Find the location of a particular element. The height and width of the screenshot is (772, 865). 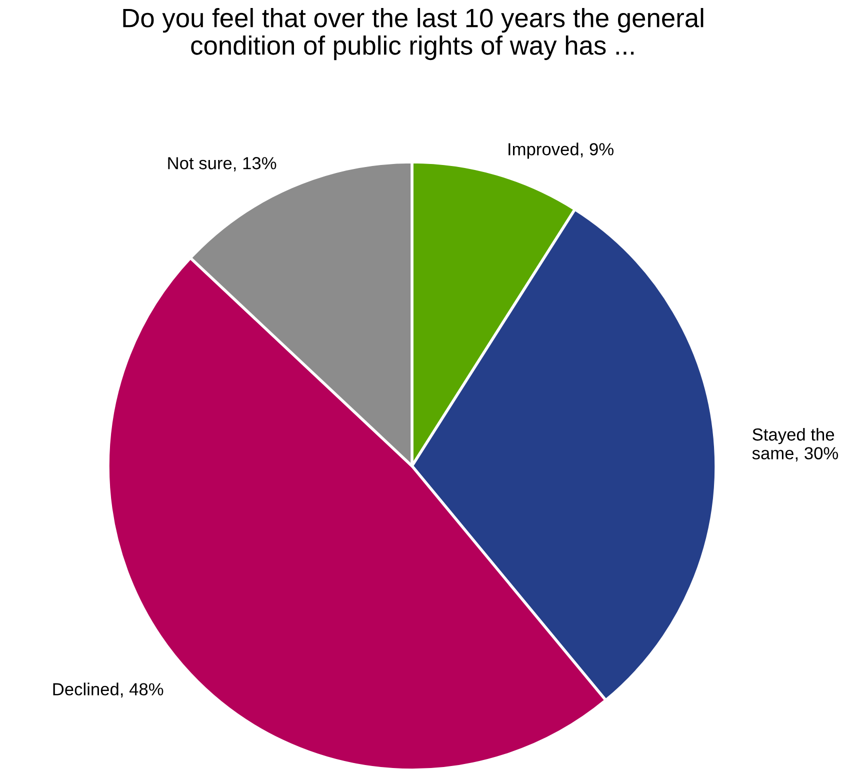

slice-label: Stayed the same, 30% is located at coordinates (795, 445).